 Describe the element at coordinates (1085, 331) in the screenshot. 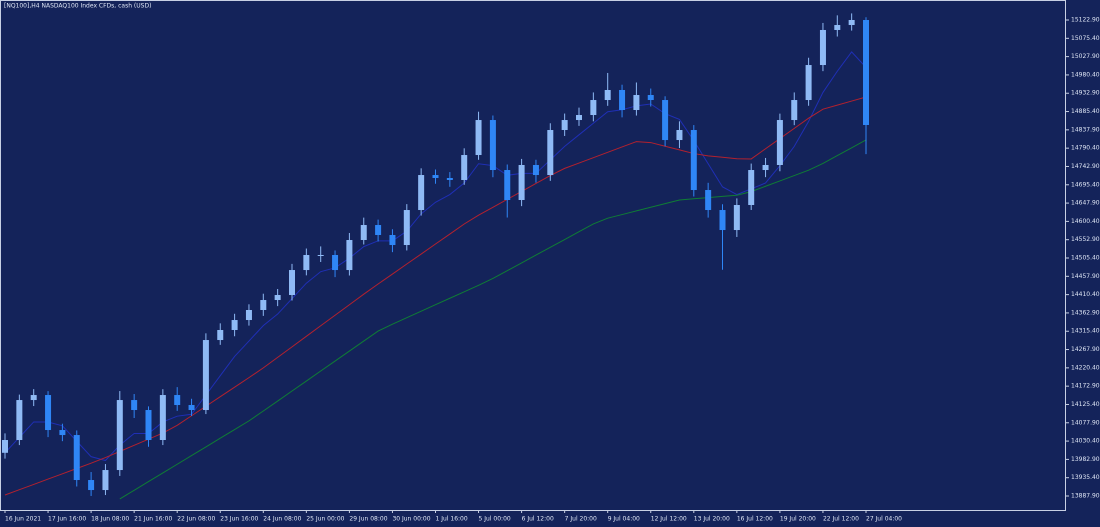

I see `y-tick-label: 14315.40` at that location.